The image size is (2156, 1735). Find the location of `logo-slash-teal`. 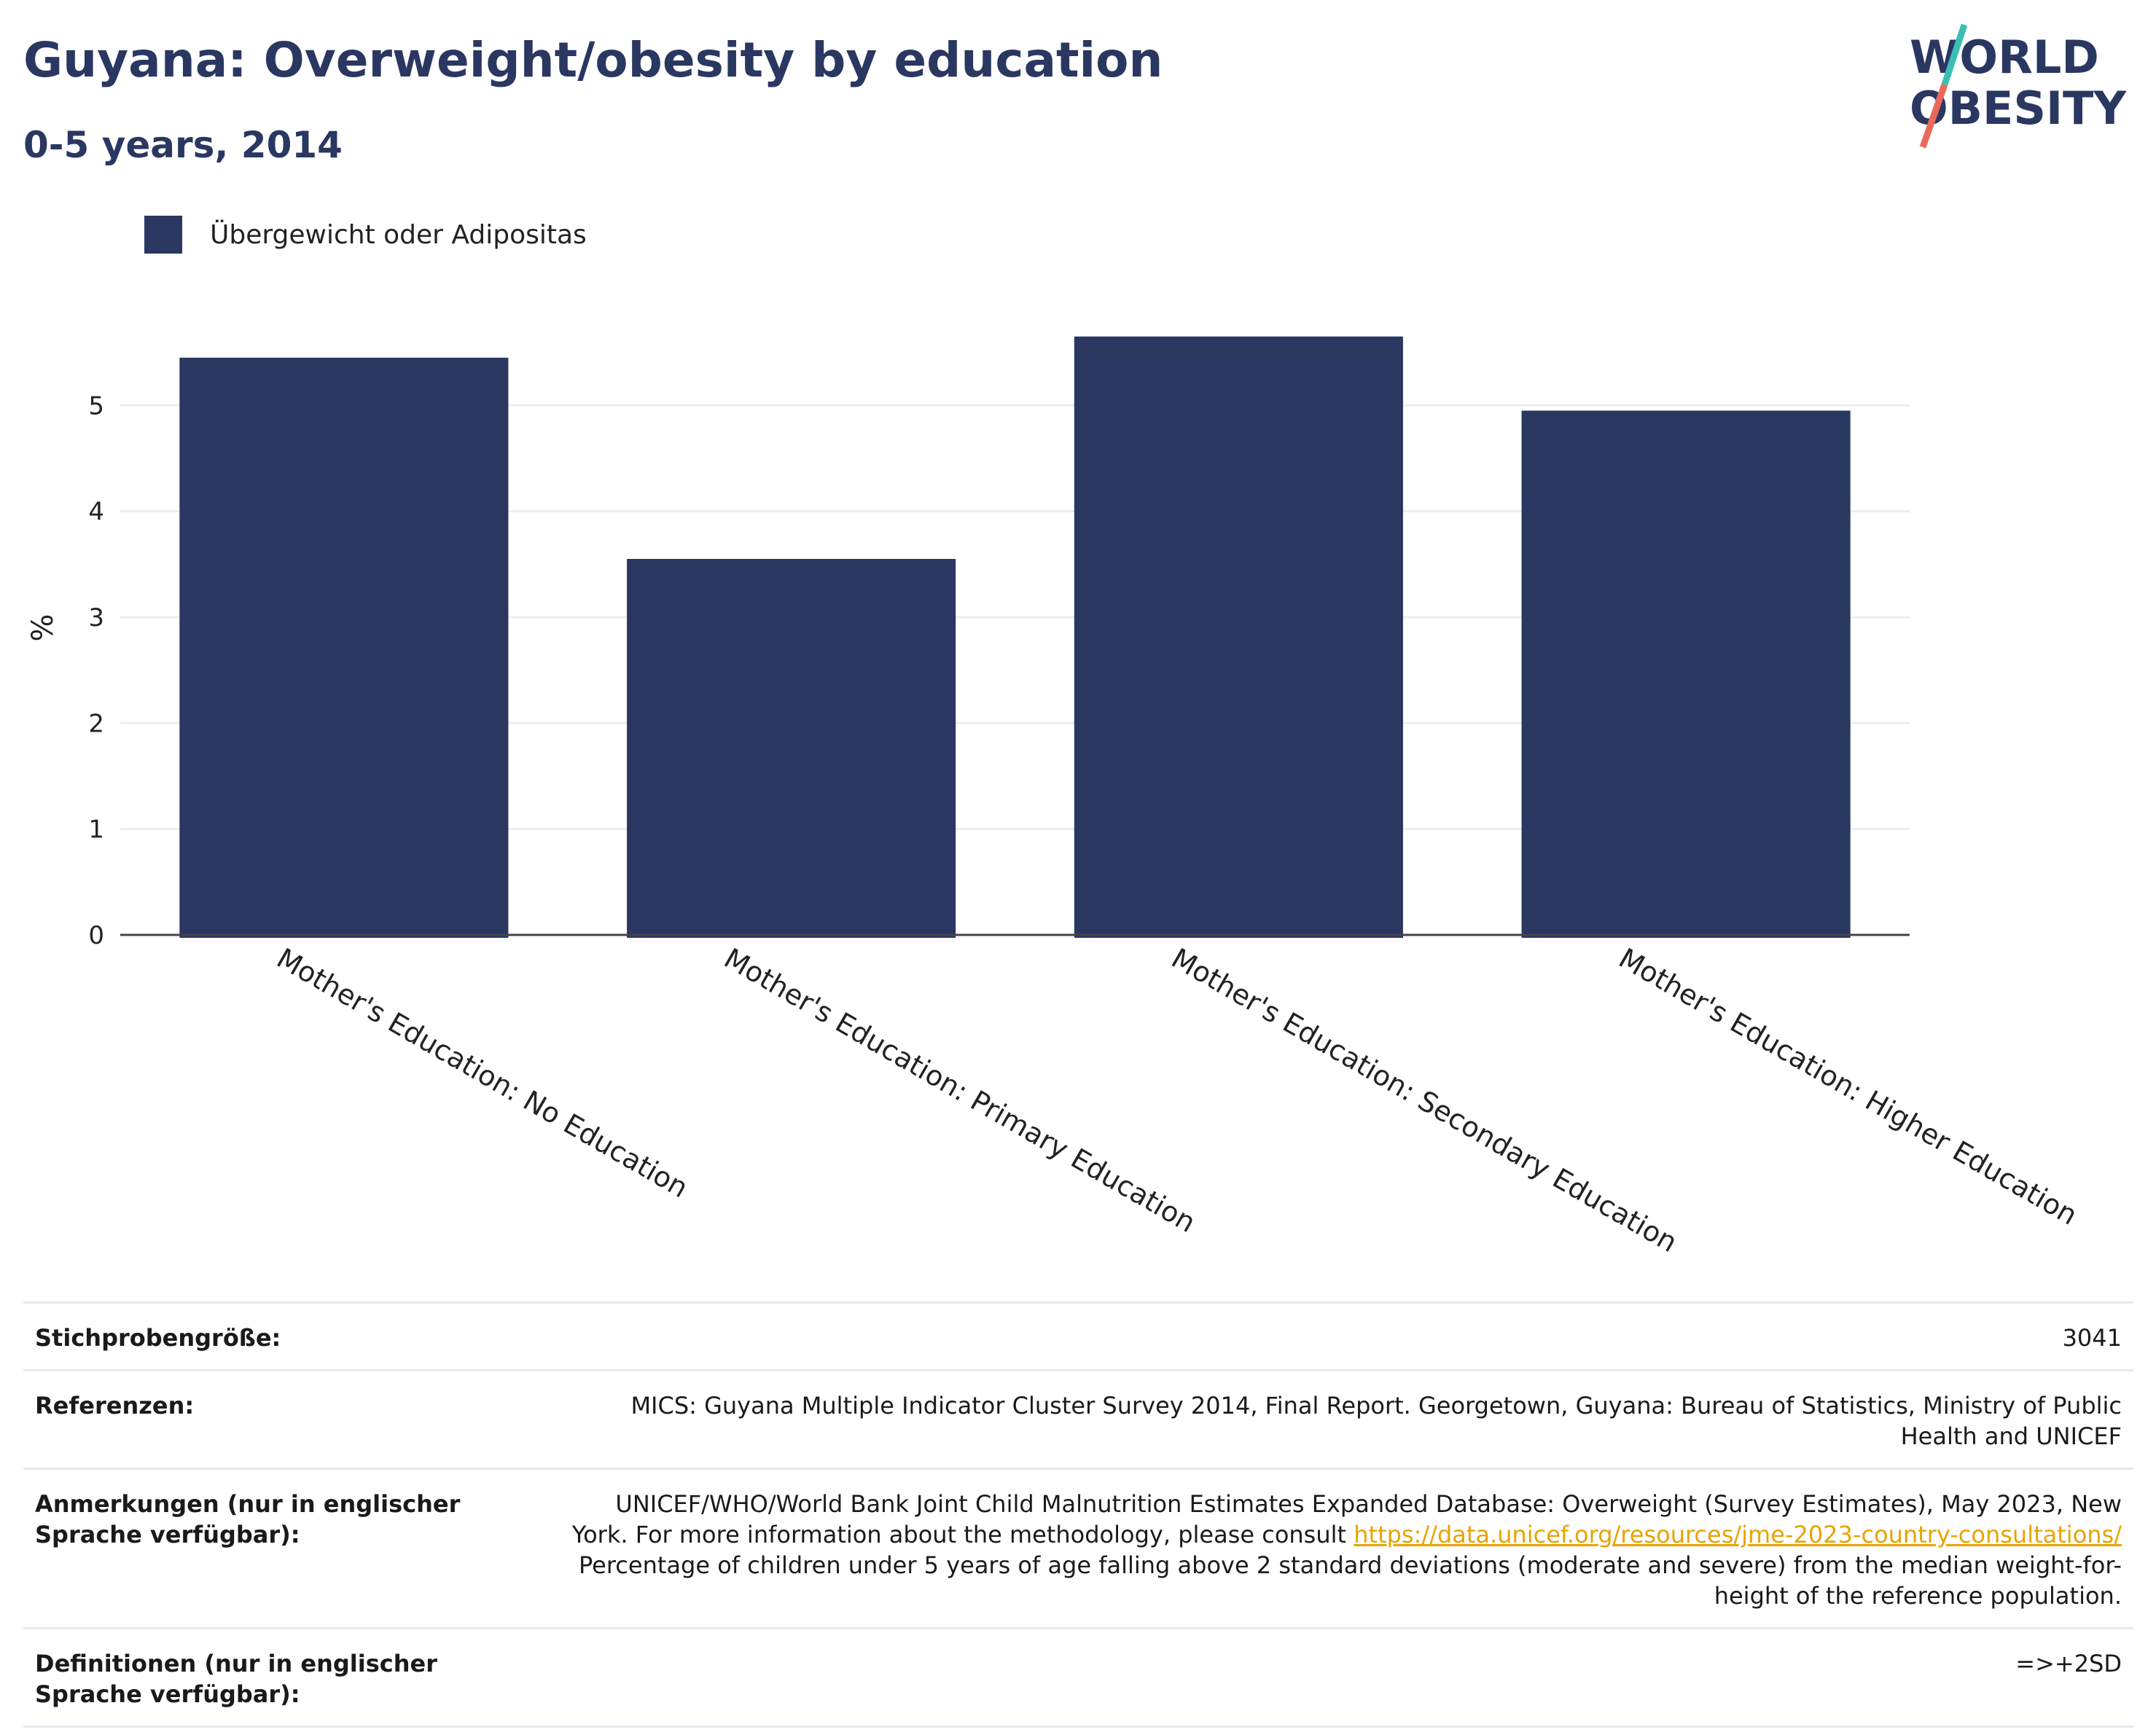

logo-slash-teal is located at coordinates (1955, 55).